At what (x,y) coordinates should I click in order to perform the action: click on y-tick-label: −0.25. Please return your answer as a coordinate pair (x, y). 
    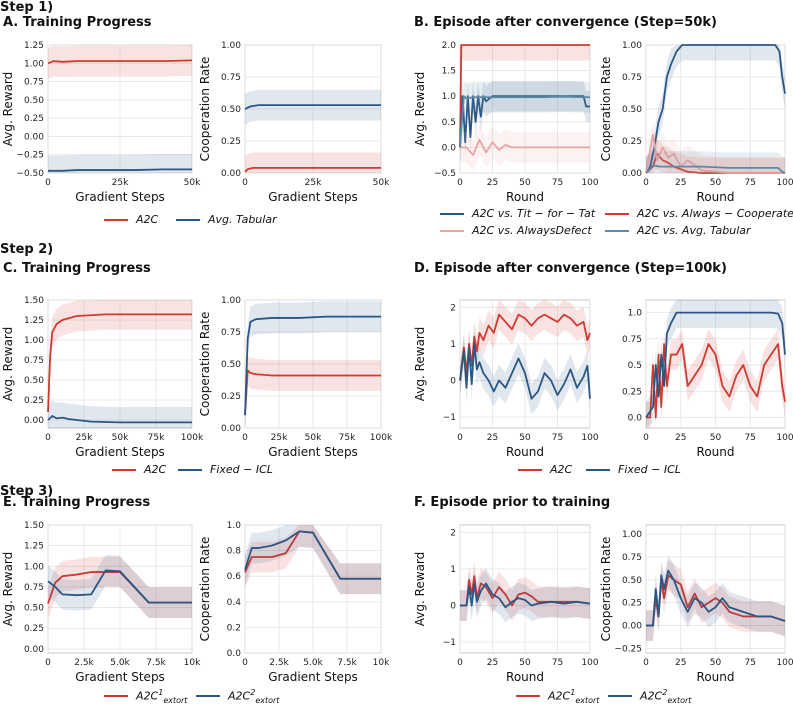
    Looking at the image, I should click on (30, 156).